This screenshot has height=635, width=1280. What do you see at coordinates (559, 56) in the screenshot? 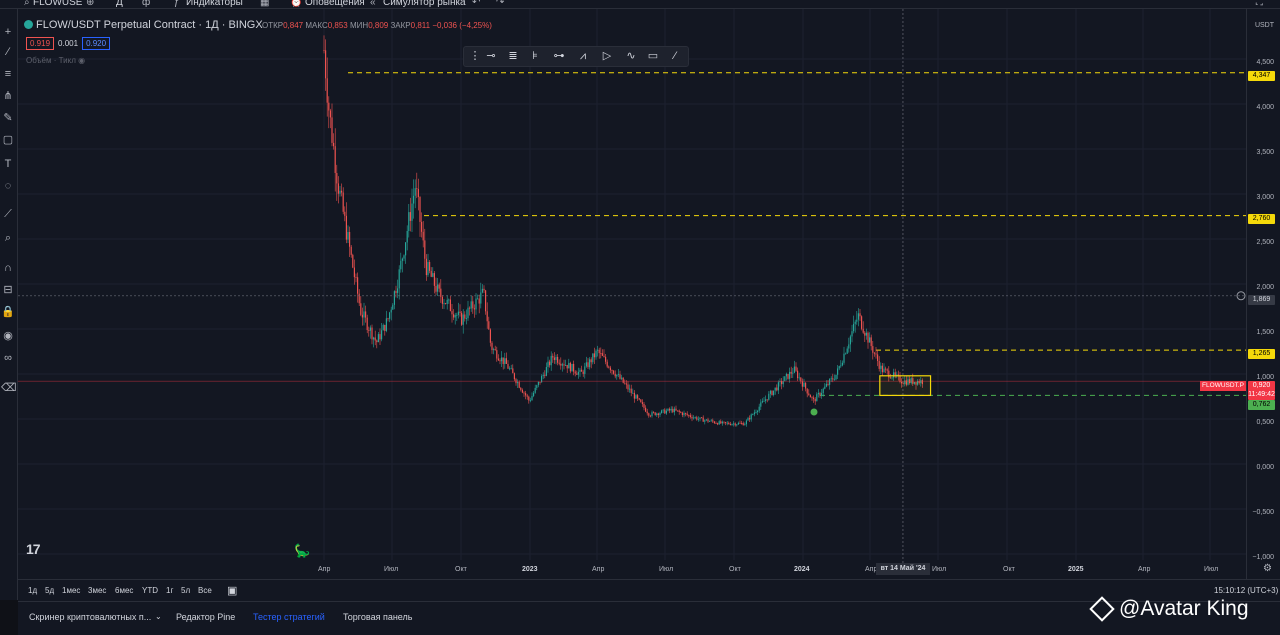
I see `ray-icon: ⊶` at bounding box center [559, 56].